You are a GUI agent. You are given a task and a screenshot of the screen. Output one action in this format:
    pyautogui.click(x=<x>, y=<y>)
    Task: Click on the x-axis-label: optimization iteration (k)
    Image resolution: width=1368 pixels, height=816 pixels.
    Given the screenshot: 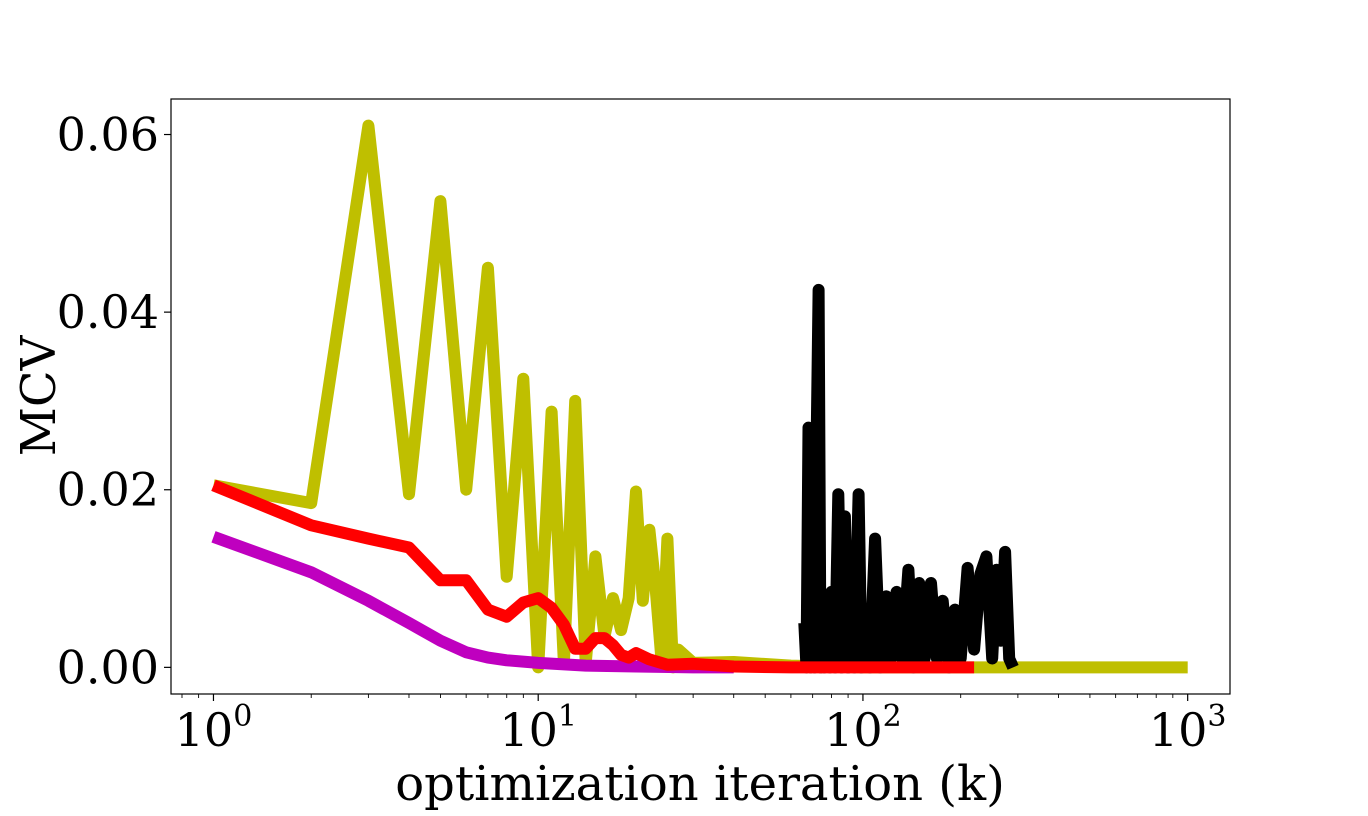 What is the action you would take?
    pyautogui.click(x=700, y=784)
    